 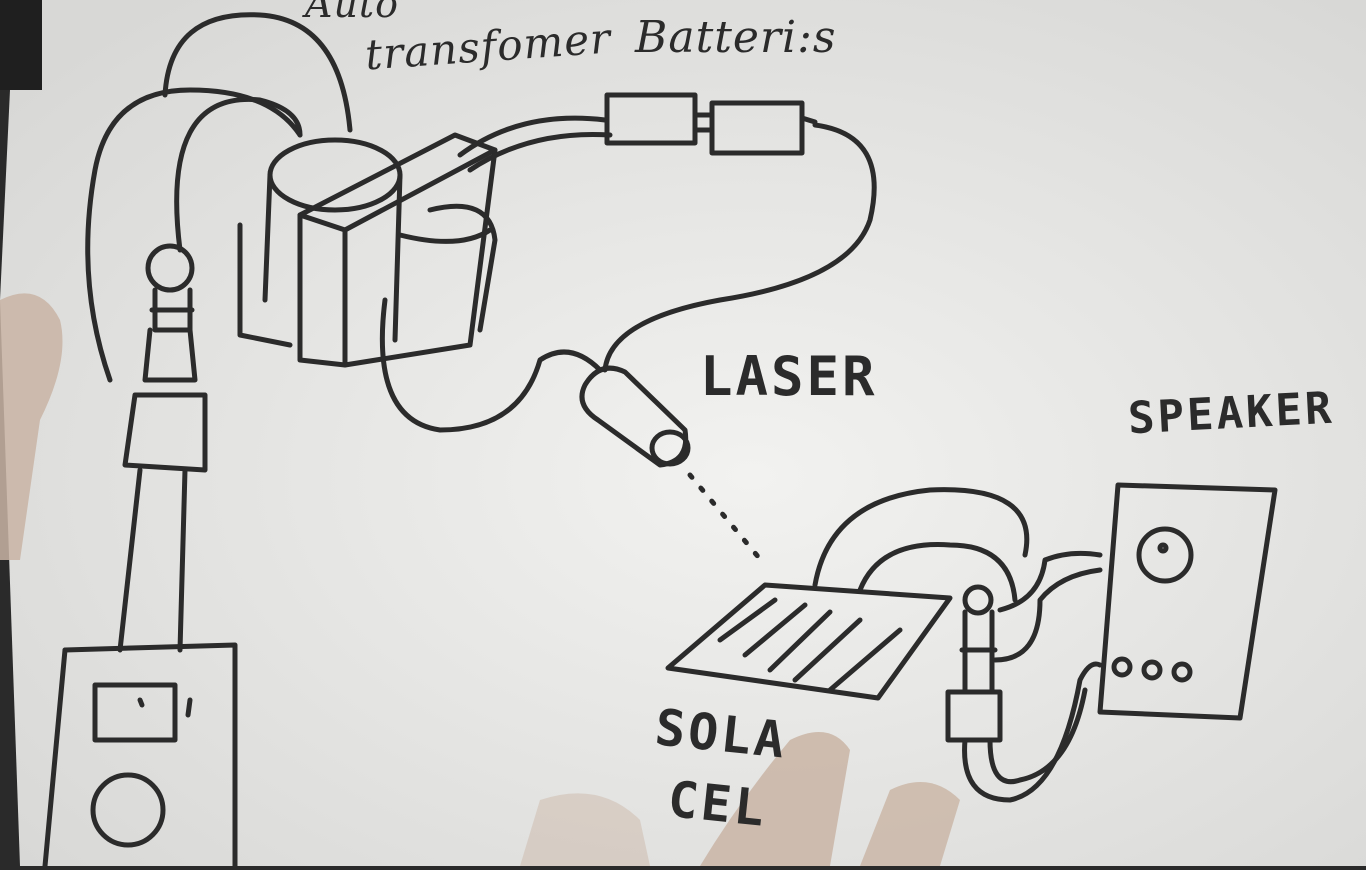 I want to click on wire-transformer-laser, so click(x=491, y=365).